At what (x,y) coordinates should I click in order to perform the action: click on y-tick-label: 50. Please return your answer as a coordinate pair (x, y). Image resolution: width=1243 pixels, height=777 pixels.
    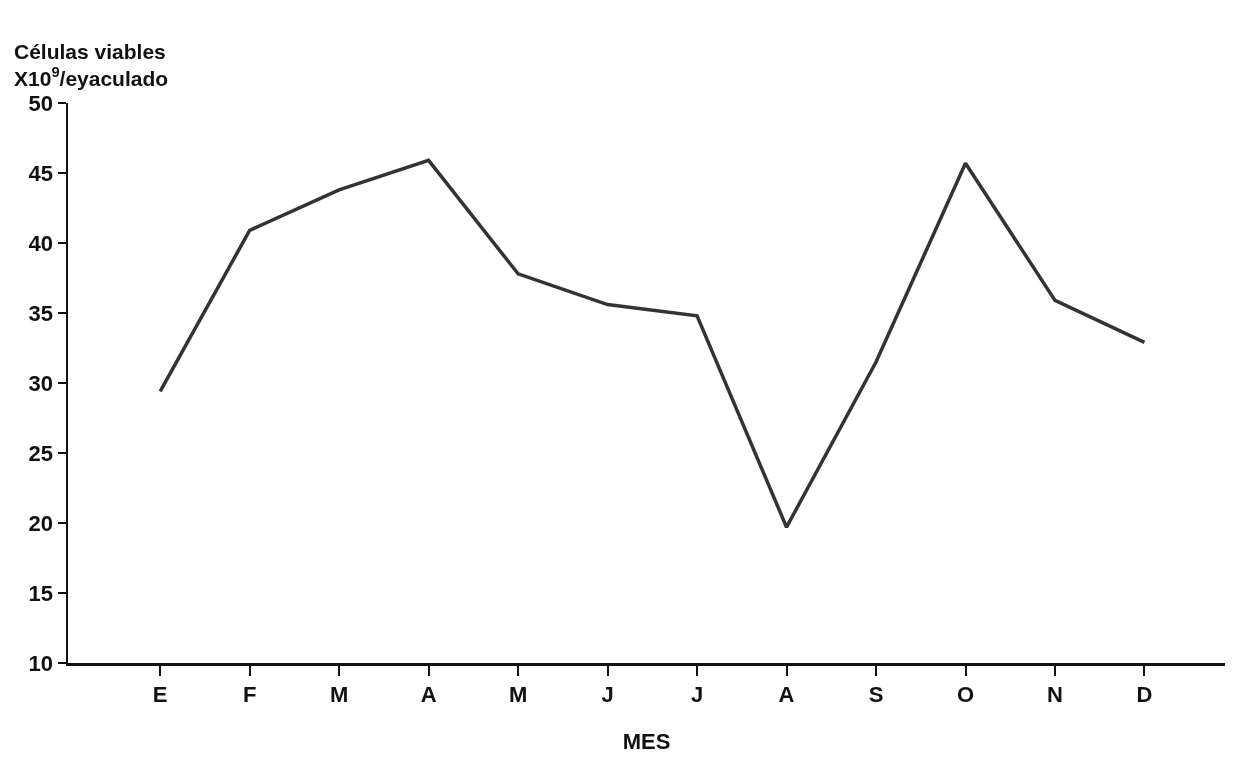
    Looking at the image, I should click on (41, 103).